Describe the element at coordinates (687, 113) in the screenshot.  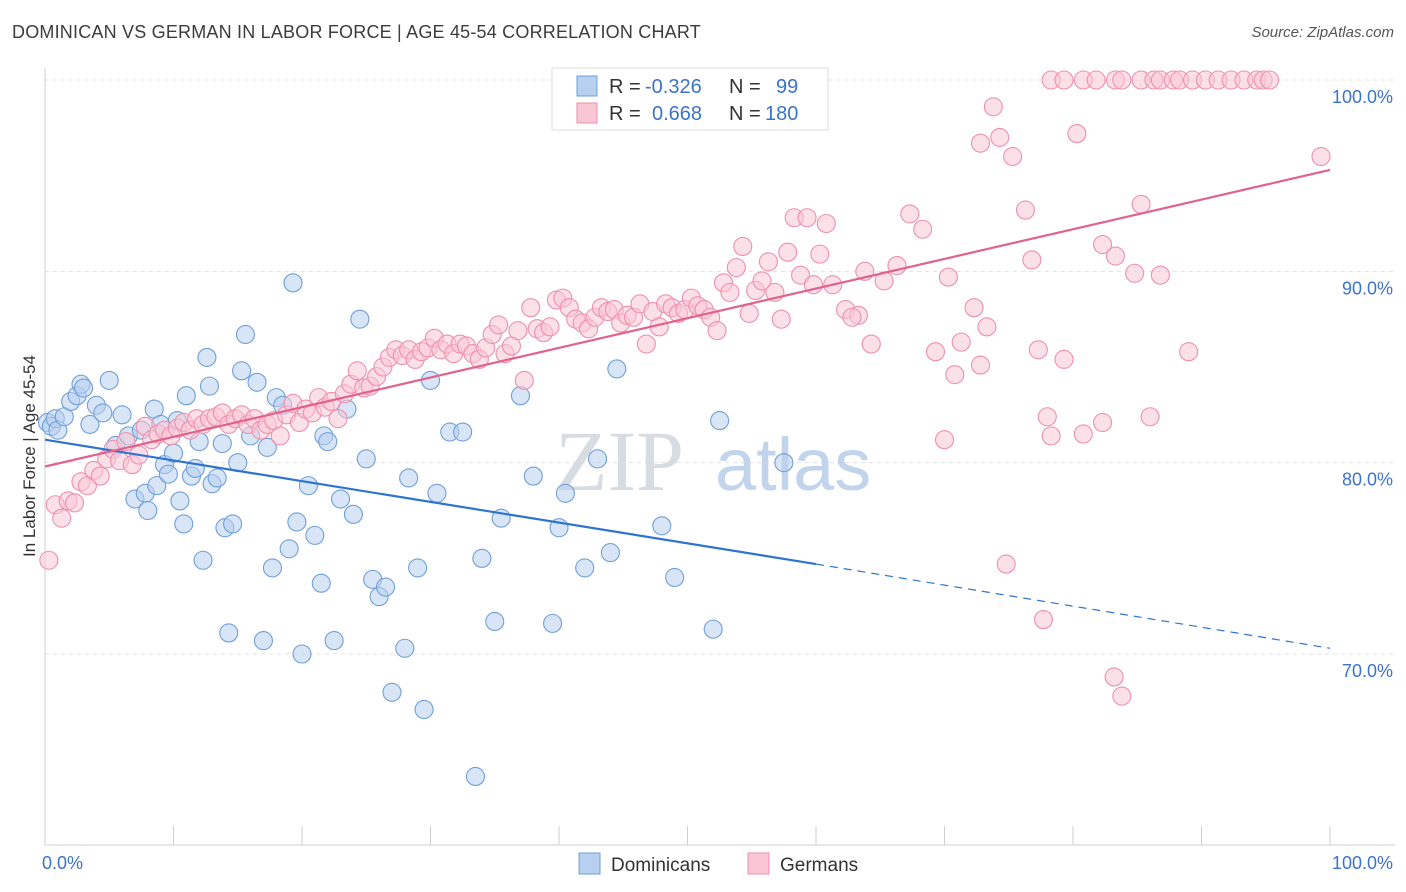
I see `legend-row-germans: R = 0.668 N = 180` at that location.